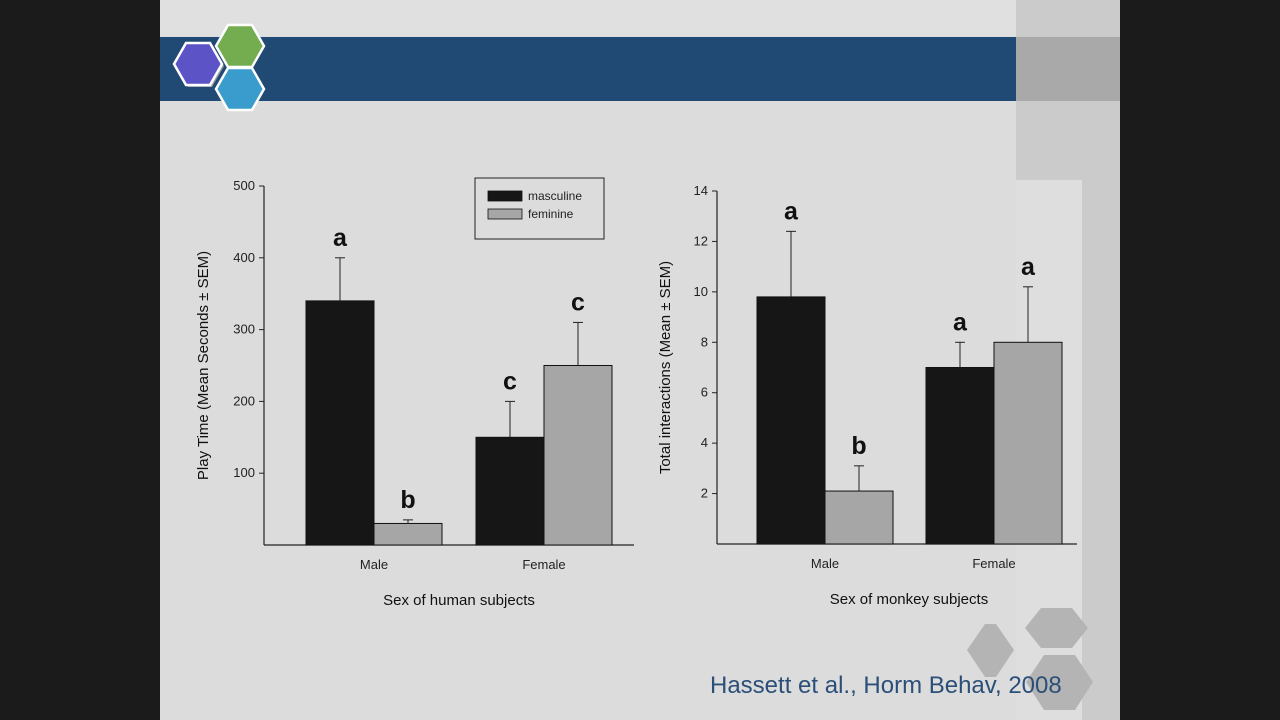  Describe the element at coordinates (701, 190) in the screenshot. I see `y-tick-label: 14` at that location.